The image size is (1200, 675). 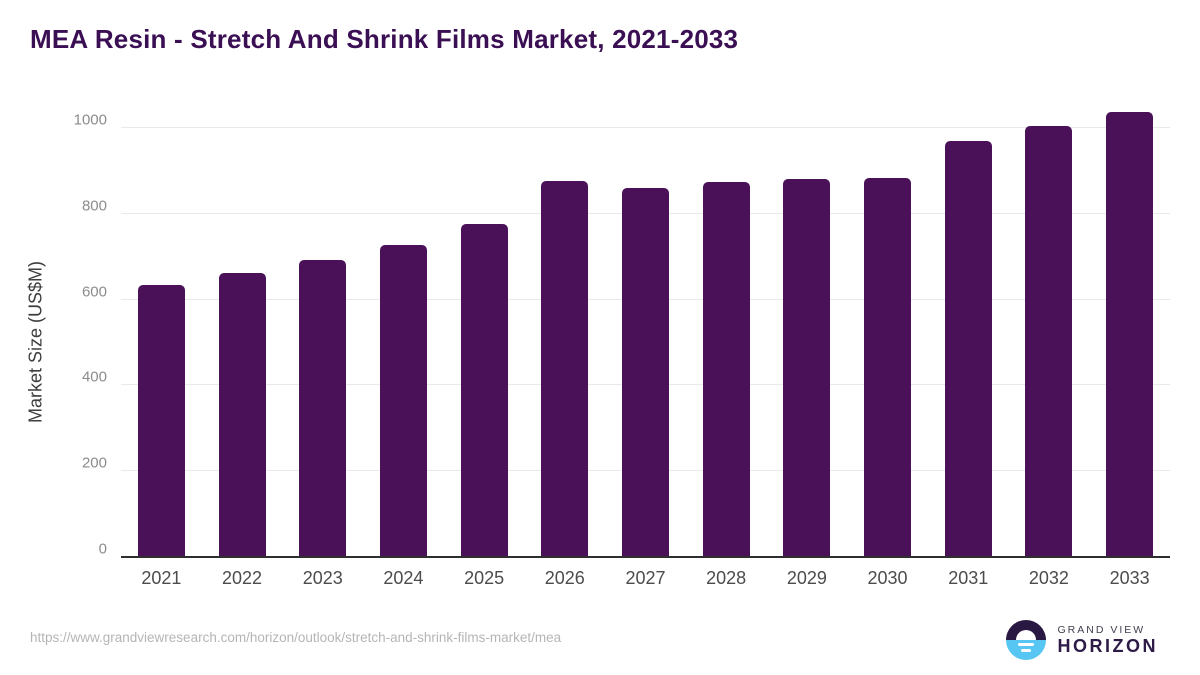 I want to click on bar-cell-2032, so click(x=1049, y=341).